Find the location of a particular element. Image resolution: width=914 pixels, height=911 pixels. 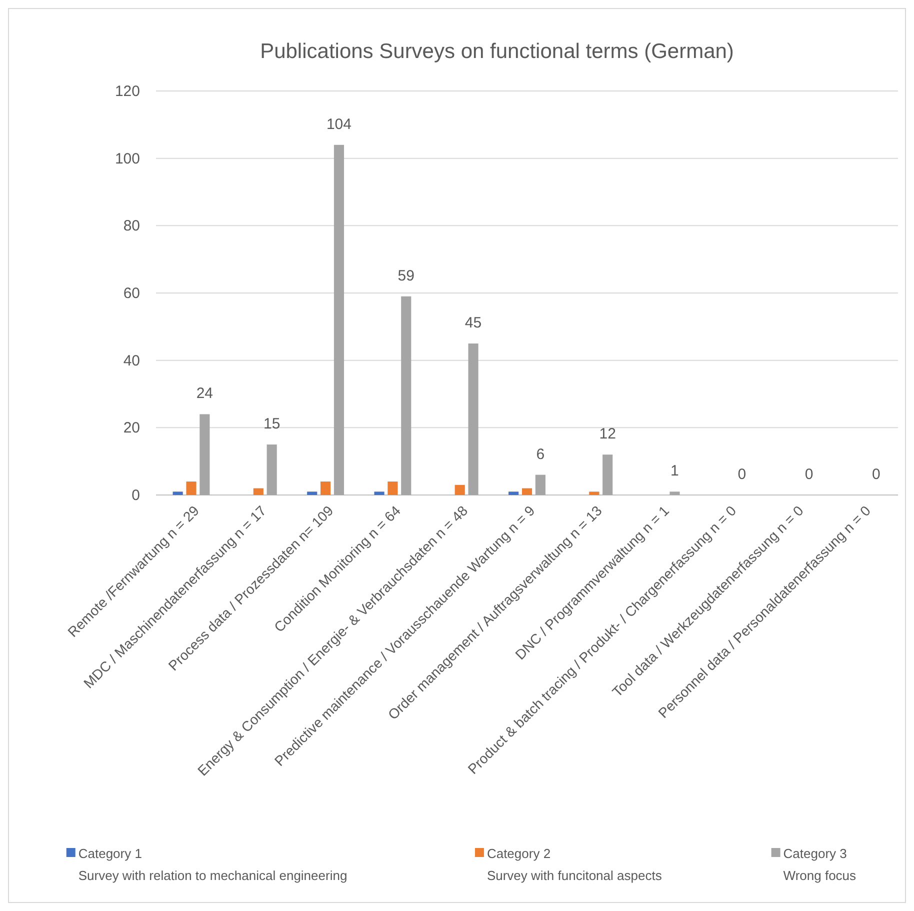

y-tick-label: 20 is located at coordinates (131, 428).